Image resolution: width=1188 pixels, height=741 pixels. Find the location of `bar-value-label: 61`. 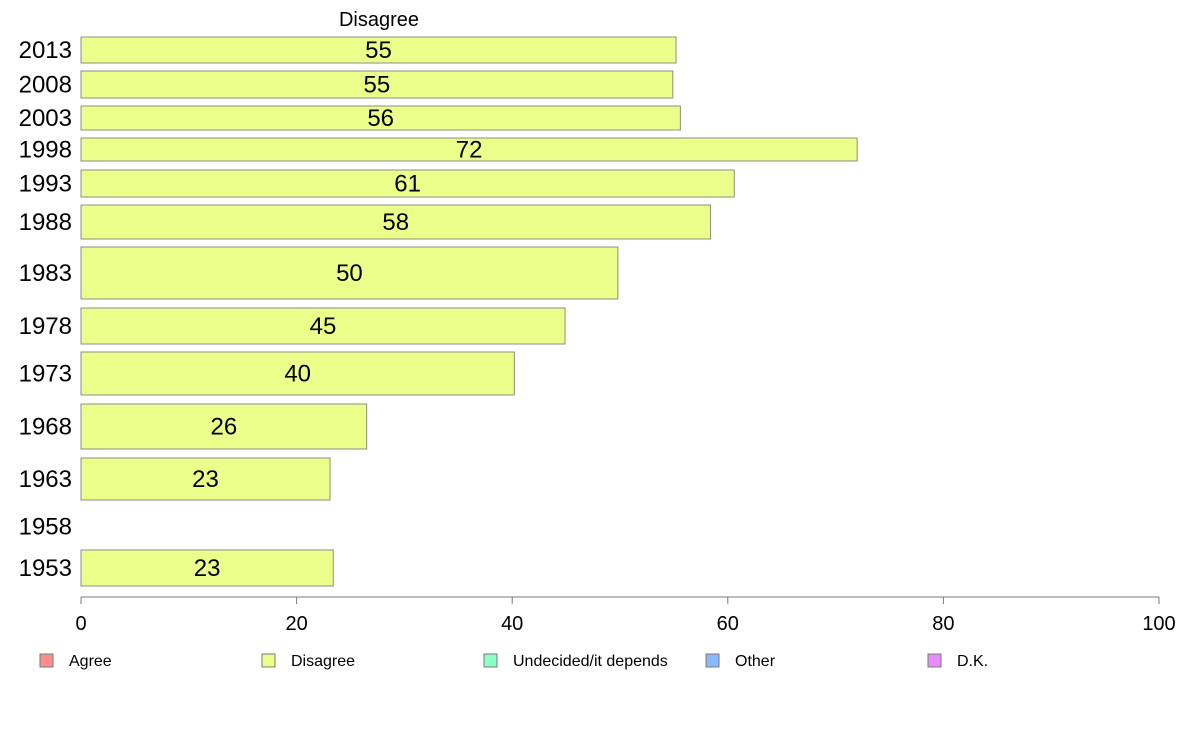

bar-value-label: 61 is located at coordinates (407, 184).